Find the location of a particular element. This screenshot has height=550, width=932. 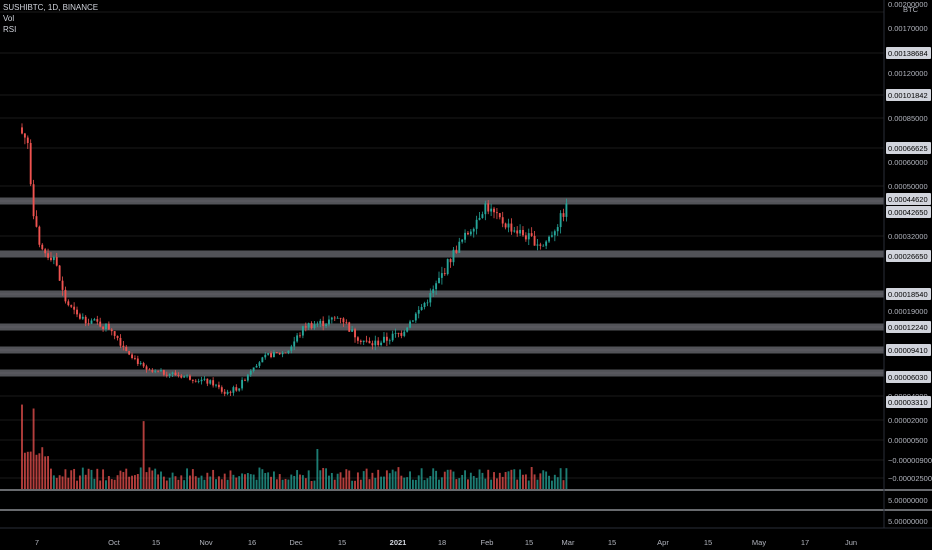

price-tick-label: 0.00002000 is located at coordinates (908, 420).